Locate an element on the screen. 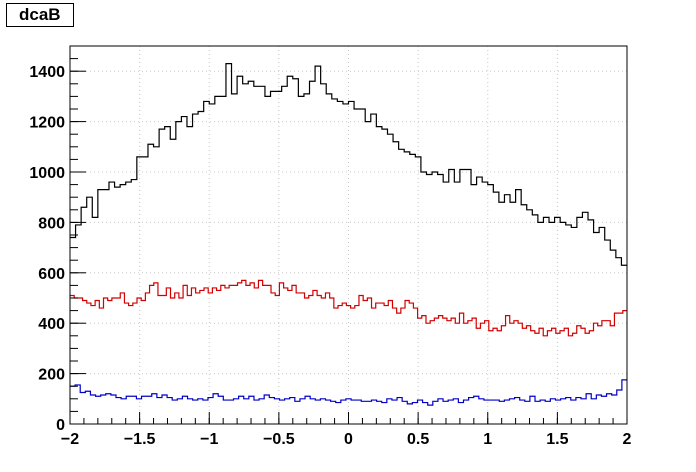 The height and width of the screenshot is (472, 696). y-tick-label: 1400 is located at coordinates (47, 72).